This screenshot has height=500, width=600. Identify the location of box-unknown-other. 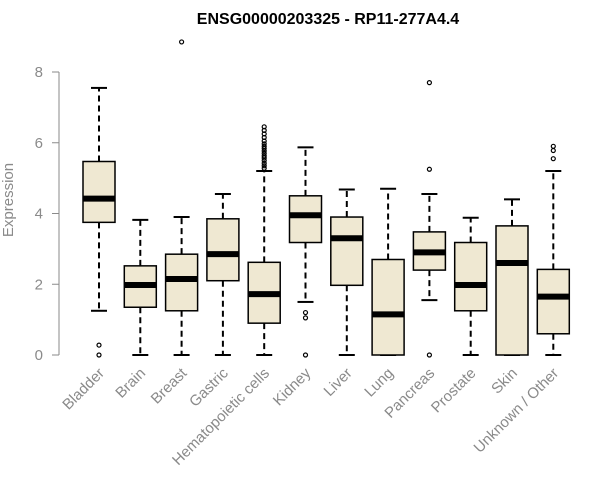
(553, 249).